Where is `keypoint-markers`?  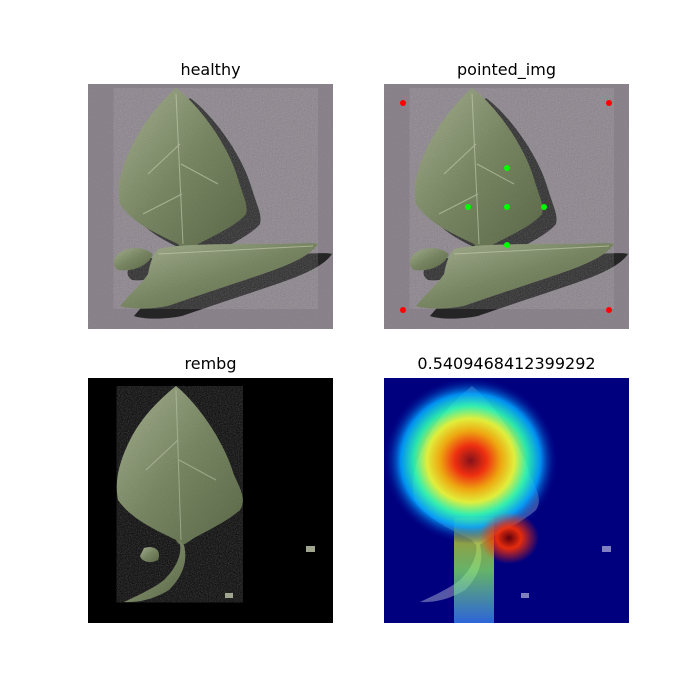
keypoint-markers is located at coordinates (506, 206).